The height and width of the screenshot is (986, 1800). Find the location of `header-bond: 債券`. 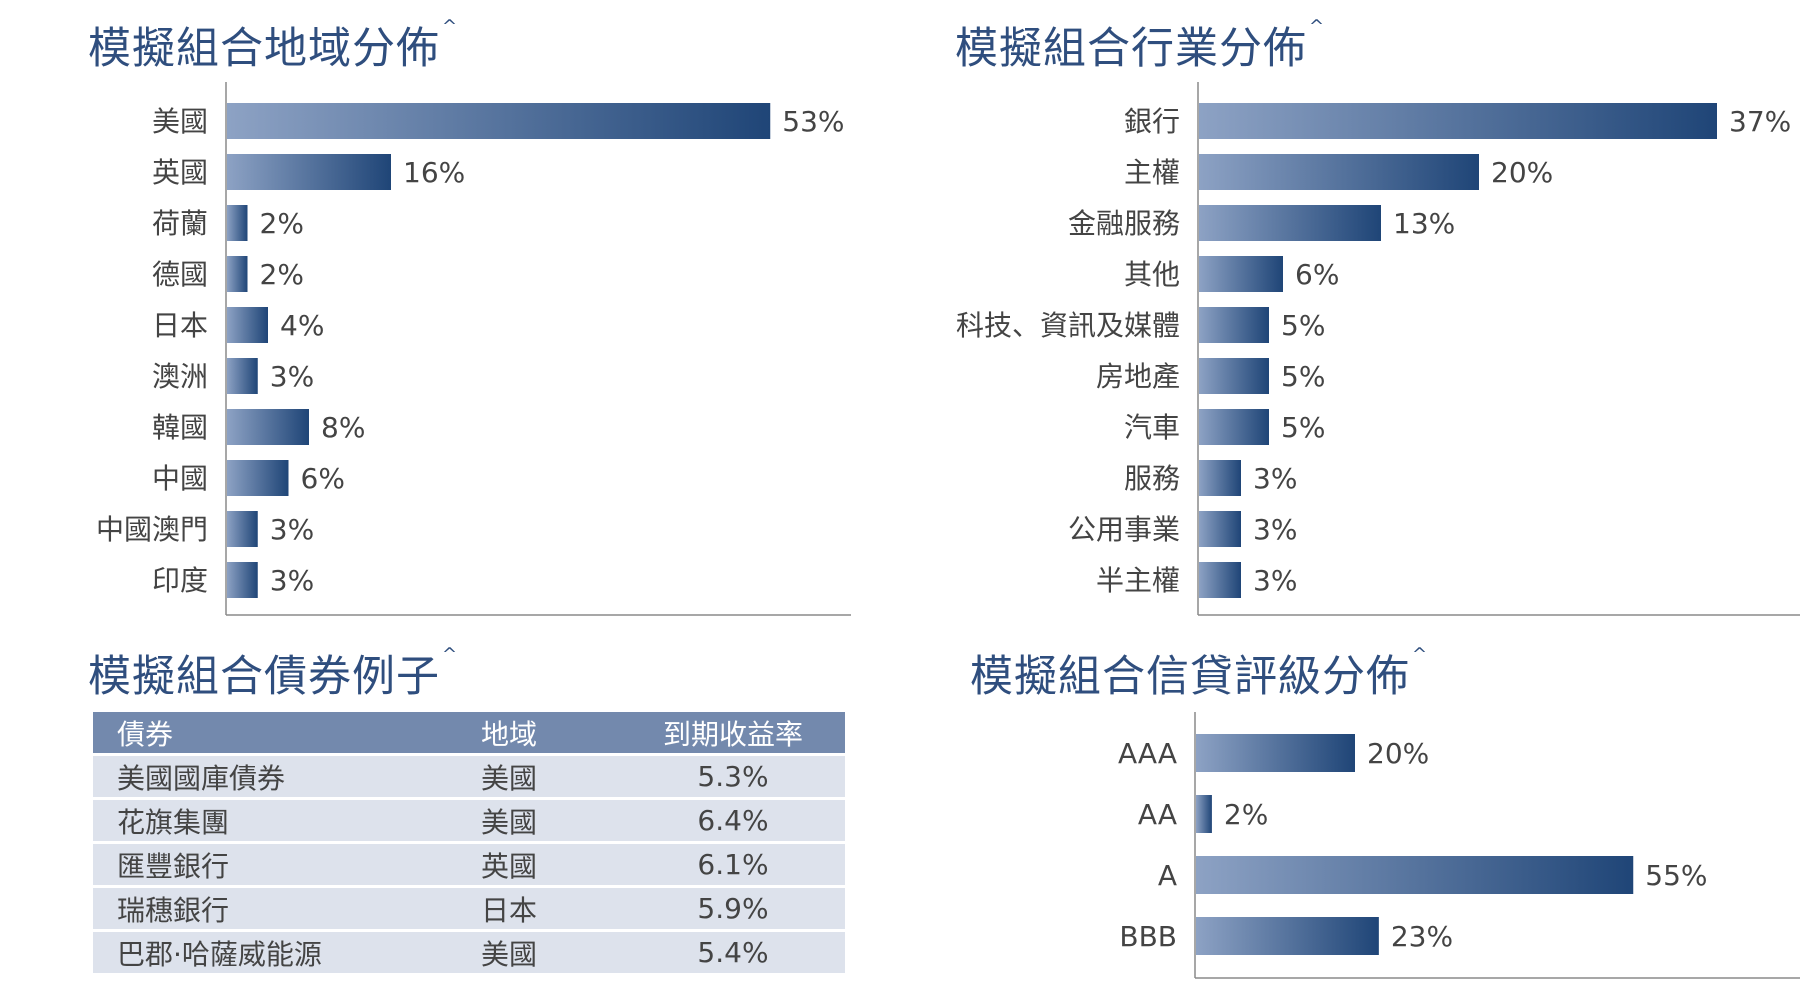

header-bond: 債券 is located at coordinates (275, 734).